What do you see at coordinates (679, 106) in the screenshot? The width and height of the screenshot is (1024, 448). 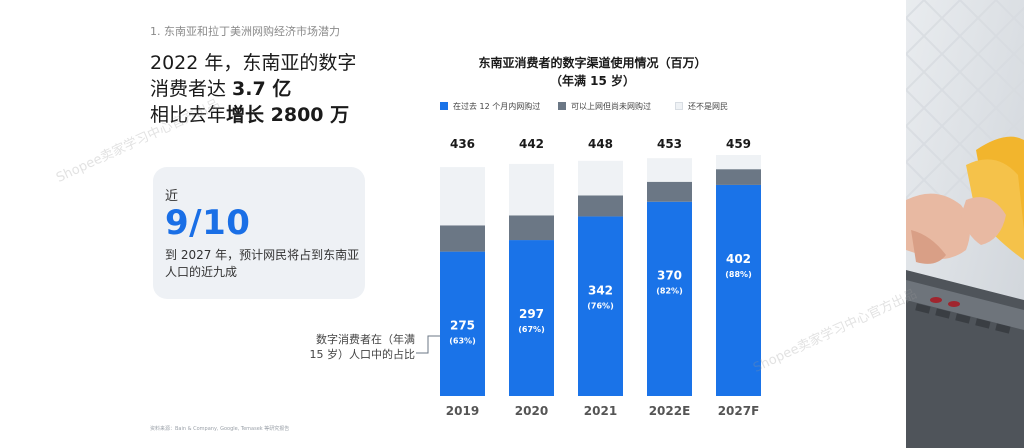 I see `legend-swatch-offline` at bounding box center [679, 106].